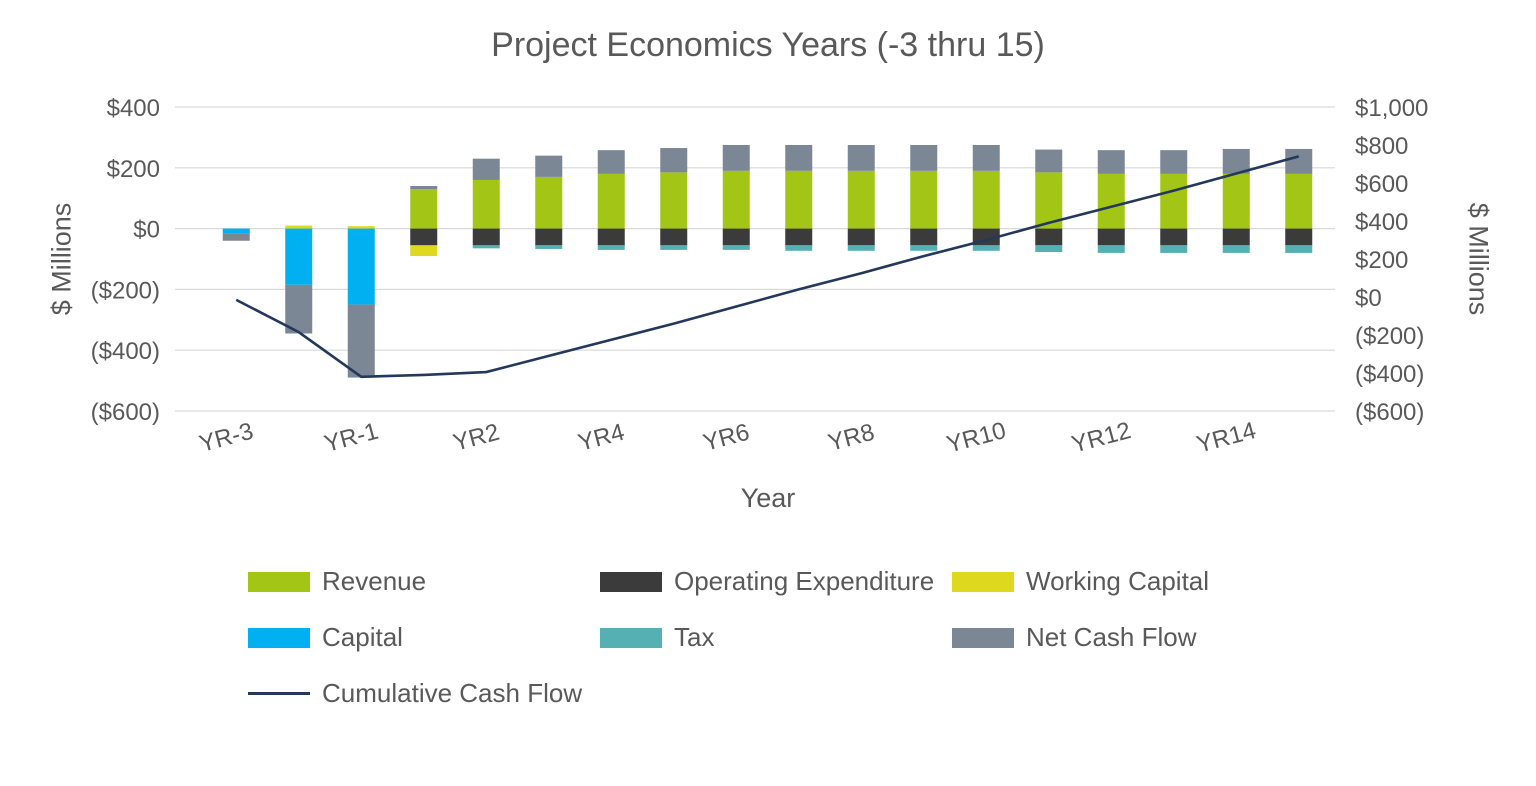 Image resolution: width=1536 pixels, height=786 pixels. Describe the element at coordinates (133, 108) in the screenshot. I see `left-axis-tick: $400` at that location.